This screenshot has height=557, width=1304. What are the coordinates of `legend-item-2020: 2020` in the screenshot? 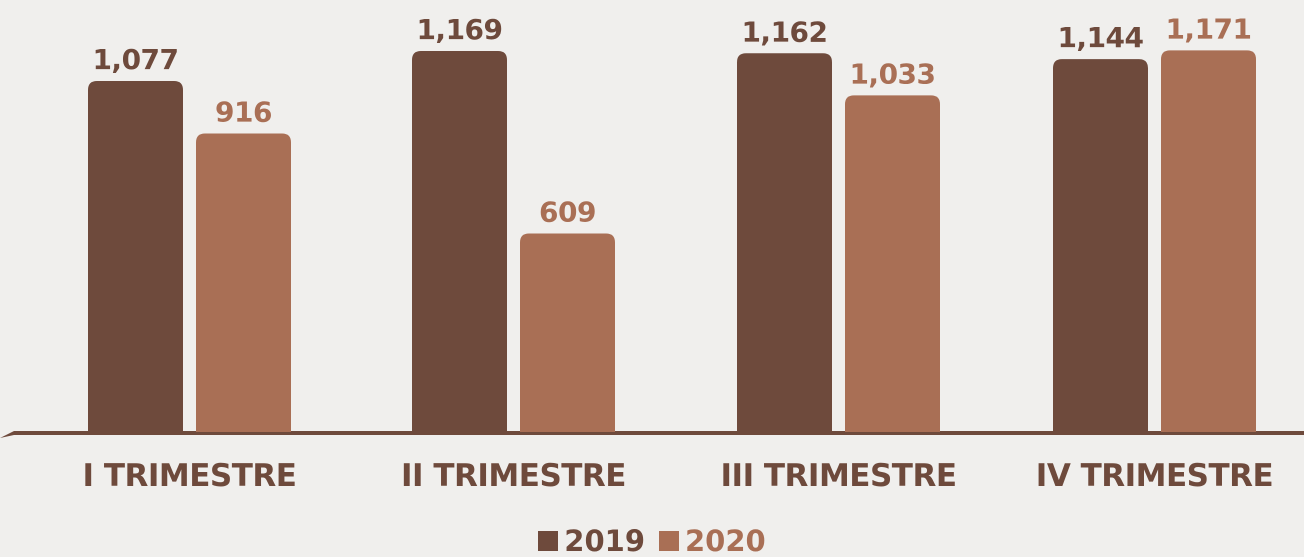 It's located at (712, 540).